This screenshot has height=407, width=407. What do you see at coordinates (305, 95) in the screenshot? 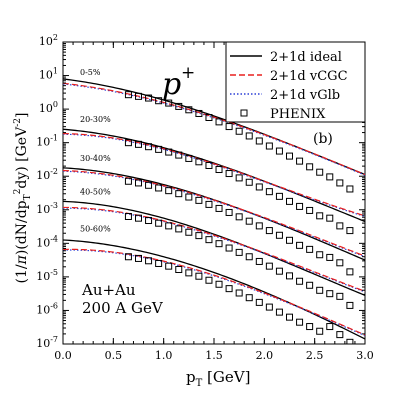
I see `legend-label-2: 2+1d vGlb` at bounding box center [305, 95].